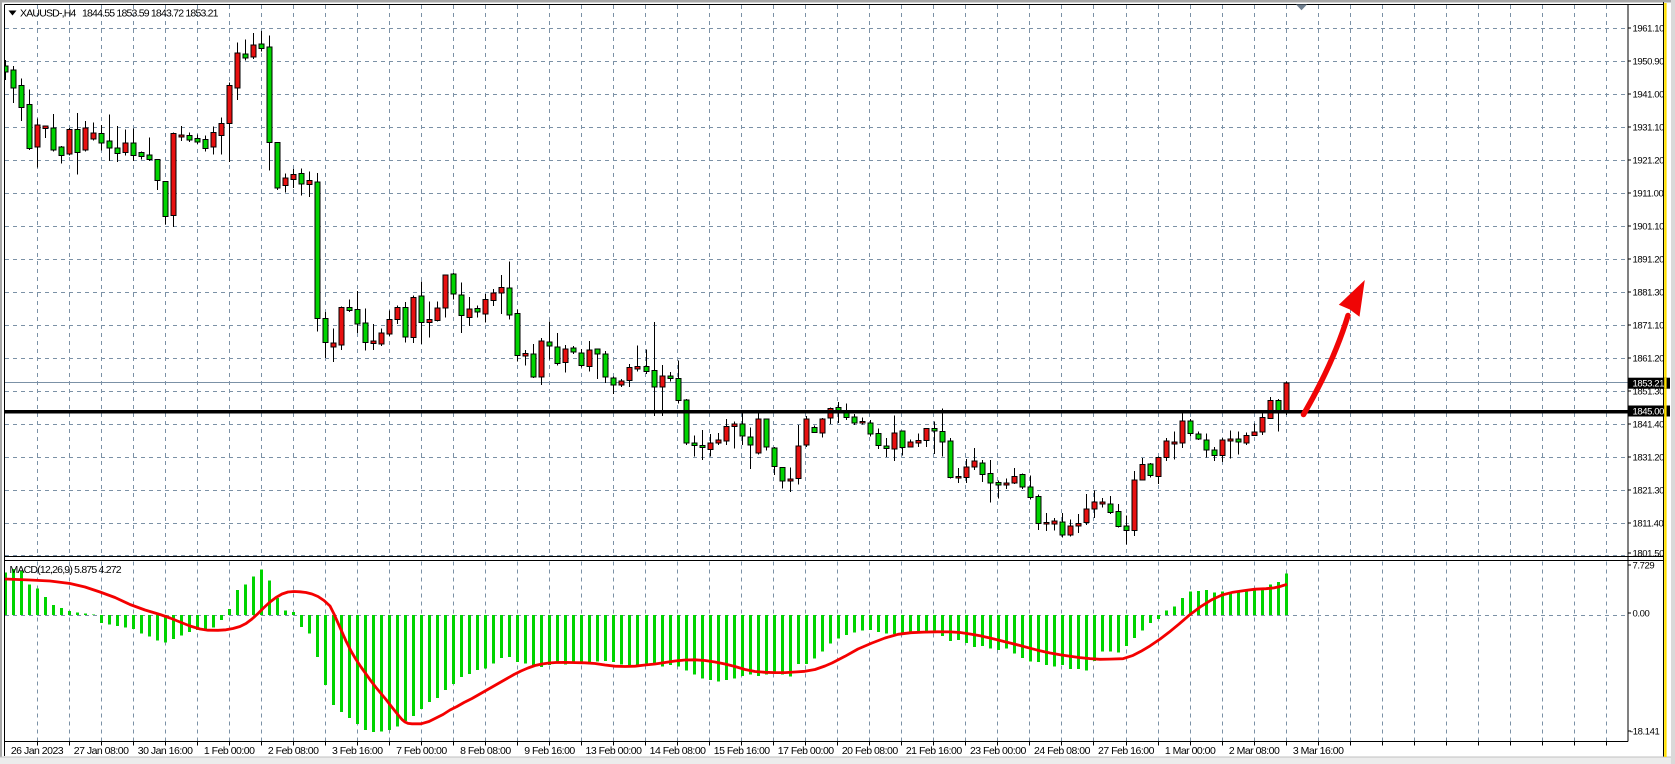 This screenshot has width=1675, height=764. What do you see at coordinates (549, 751) in the screenshot?
I see `svg-text: 9 Feb 16:00` at bounding box center [549, 751].